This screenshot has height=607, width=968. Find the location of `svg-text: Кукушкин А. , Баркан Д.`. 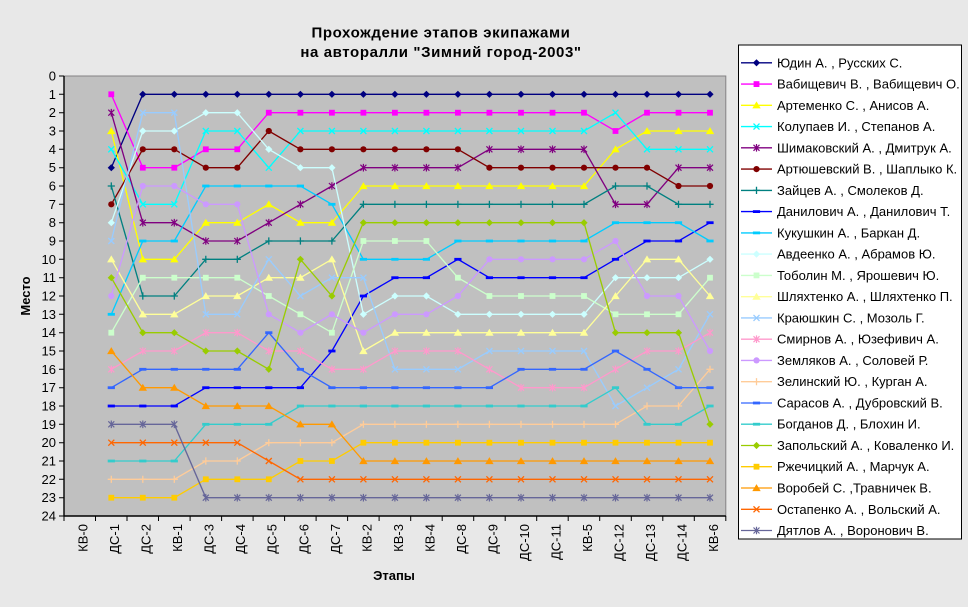

svg-text: Кукушкин А. , Баркан Д. is located at coordinates (848, 232).